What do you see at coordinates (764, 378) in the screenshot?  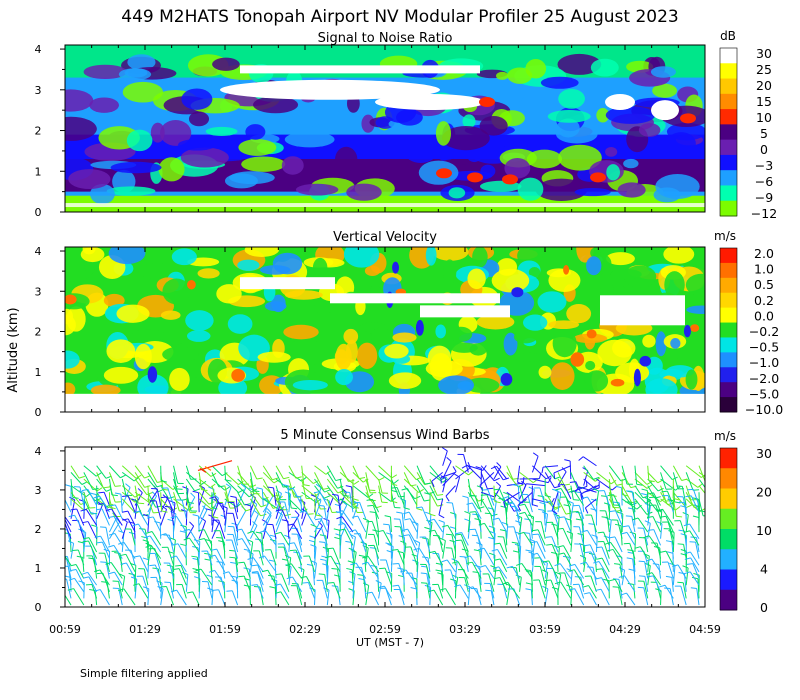 I see `colorbar-label: −2.0` at bounding box center [764, 378].